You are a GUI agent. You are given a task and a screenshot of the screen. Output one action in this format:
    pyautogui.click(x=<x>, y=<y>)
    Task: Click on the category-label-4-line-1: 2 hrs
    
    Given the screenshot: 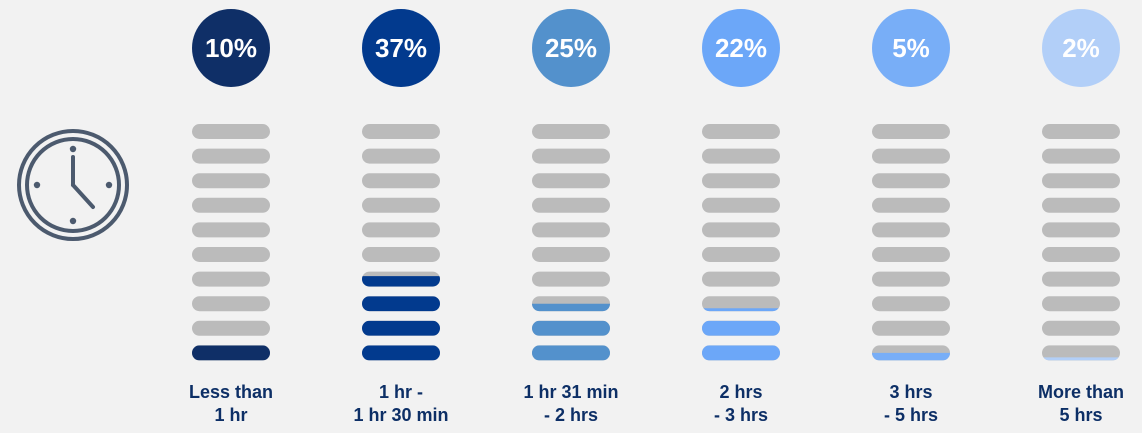 What is the action you would take?
    pyautogui.click(x=740, y=392)
    